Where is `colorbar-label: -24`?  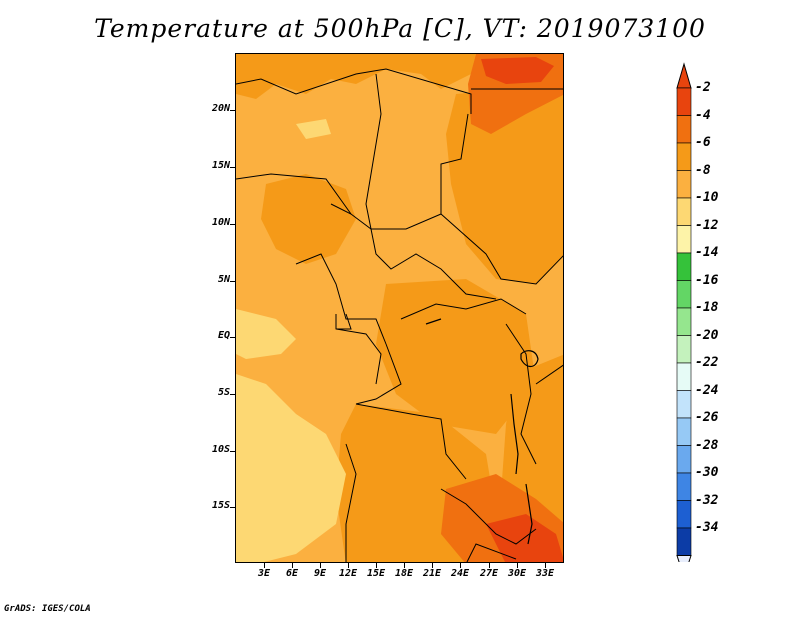
colorbar-label: -24 is located at coordinates (707, 390).